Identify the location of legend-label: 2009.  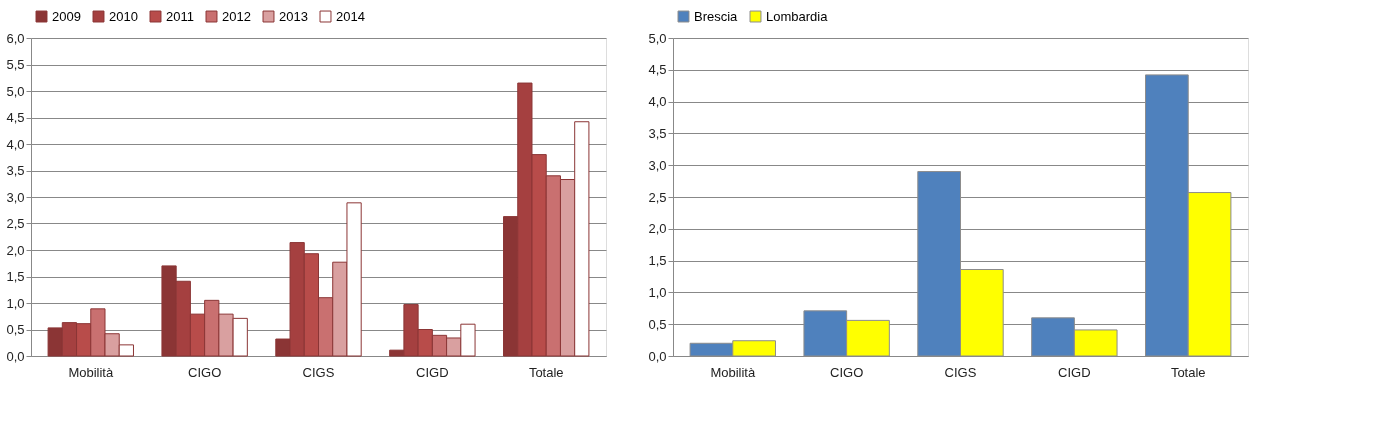
(66, 16).